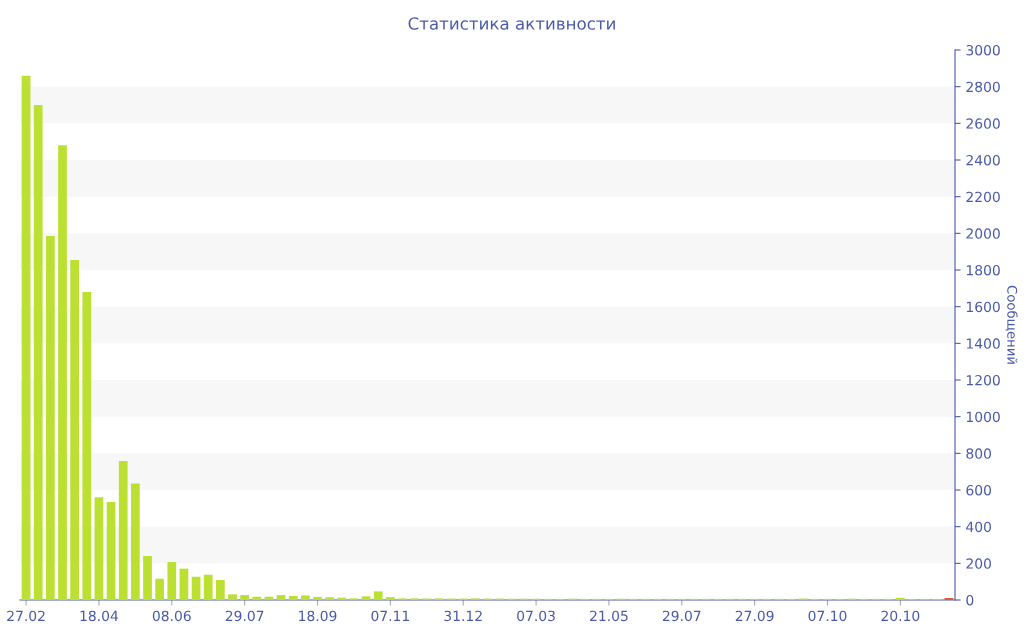 The image size is (1024, 640). I want to click on x-tick-label: 27.02, so click(26, 616).